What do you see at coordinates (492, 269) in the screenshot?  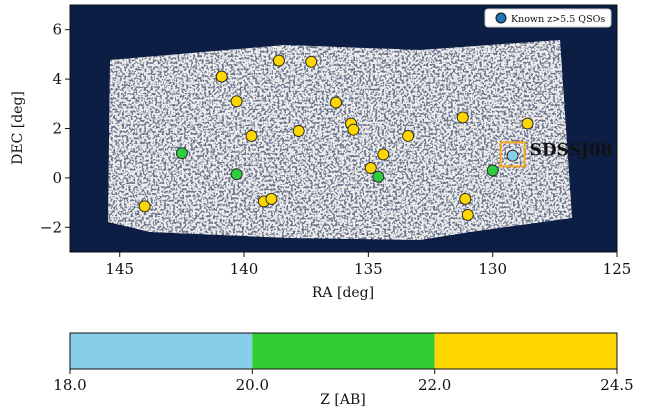 I see `x-tick-label: 130` at bounding box center [492, 269].